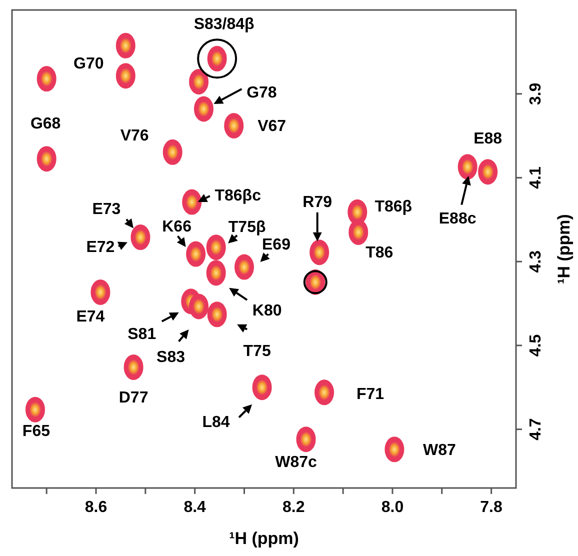  I want to click on x-tick-label: 8.6, so click(96, 507).